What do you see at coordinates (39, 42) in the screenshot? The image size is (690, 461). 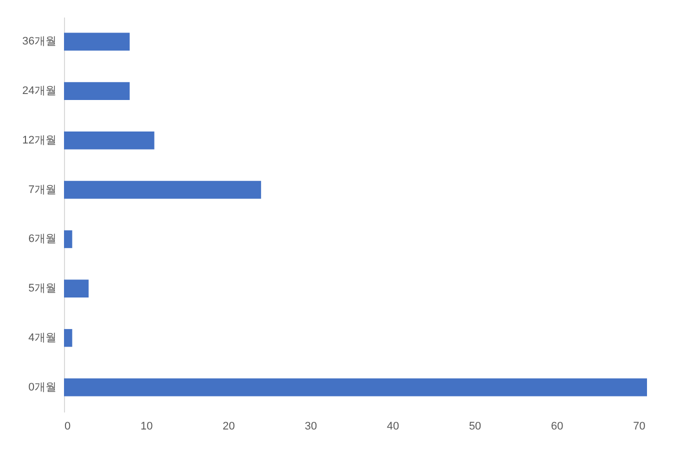 I see `y-tick-label: 36개월` at bounding box center [39, 42].